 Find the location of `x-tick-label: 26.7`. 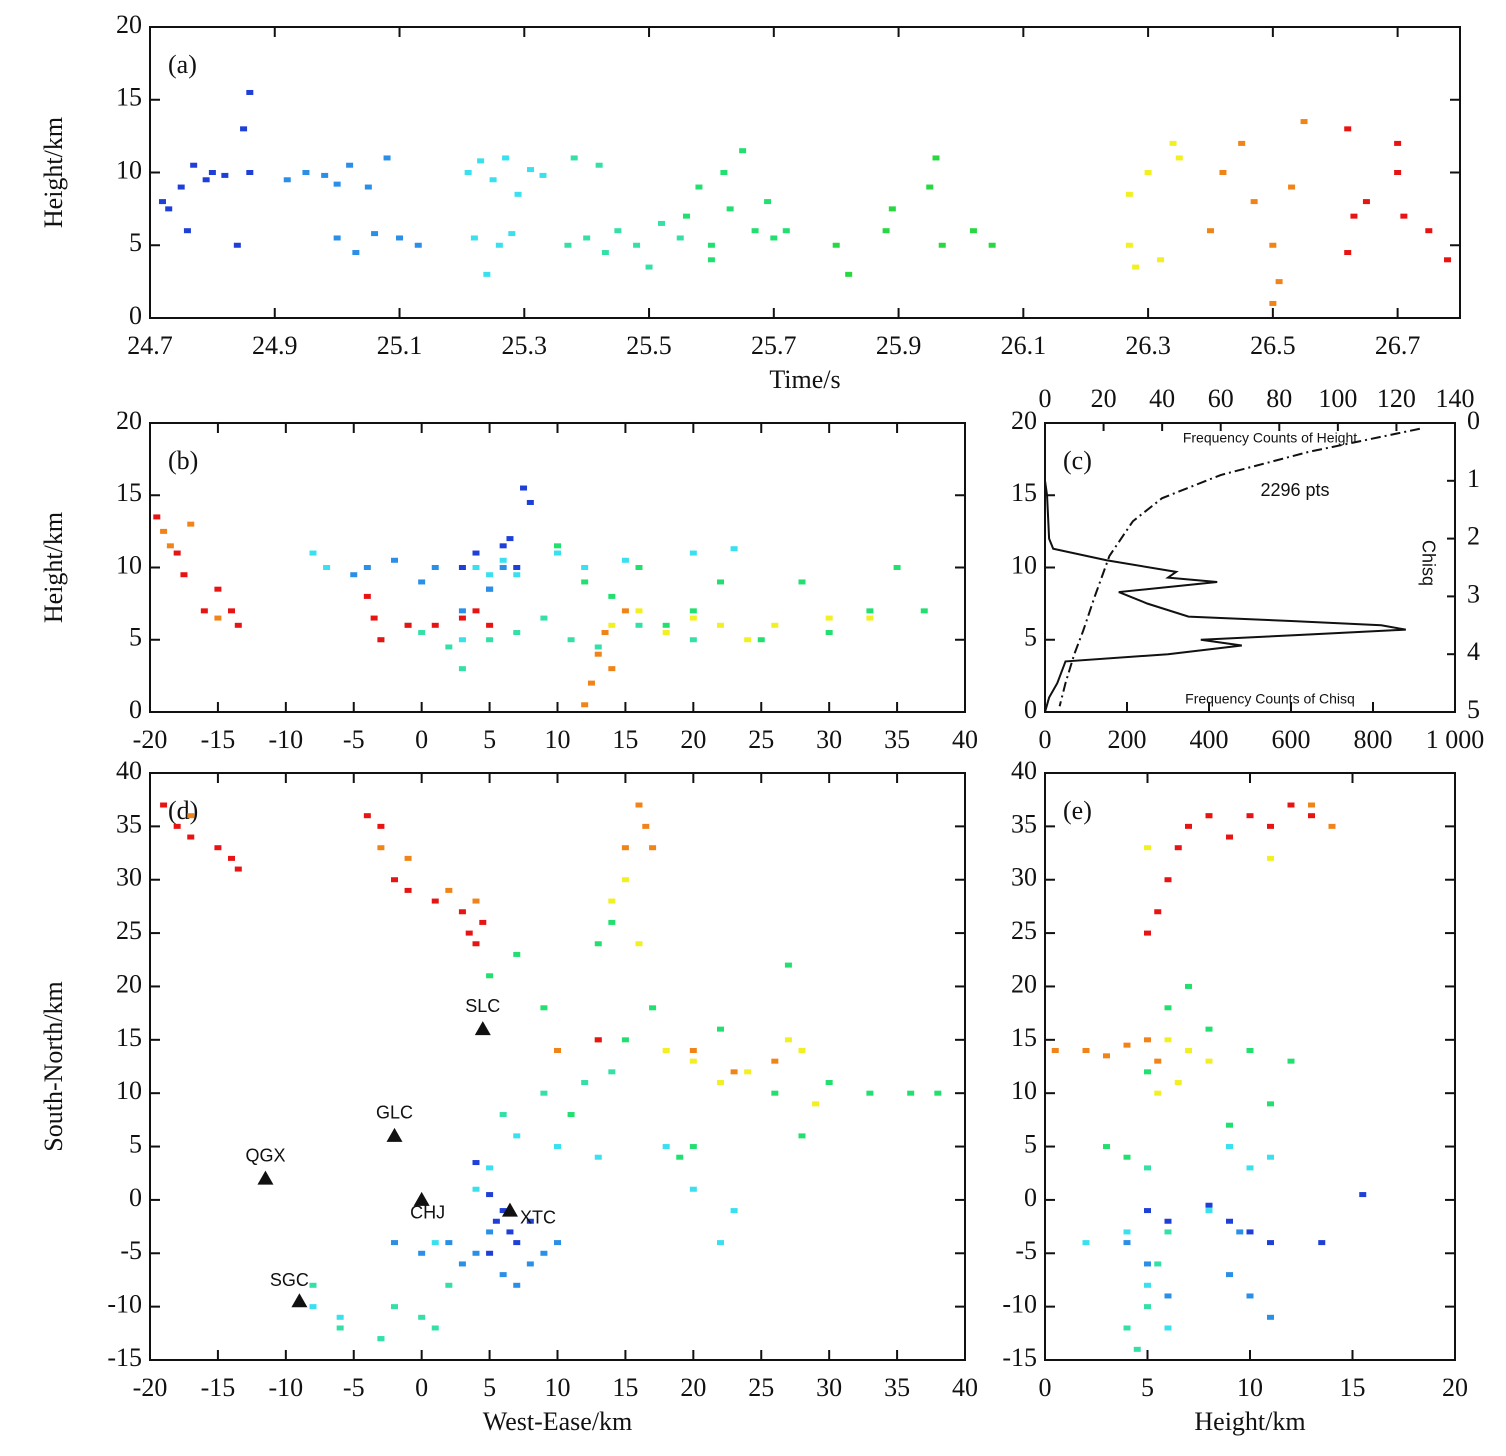

x-tick-label: 26.7 is located at coordinates (1398, 345).